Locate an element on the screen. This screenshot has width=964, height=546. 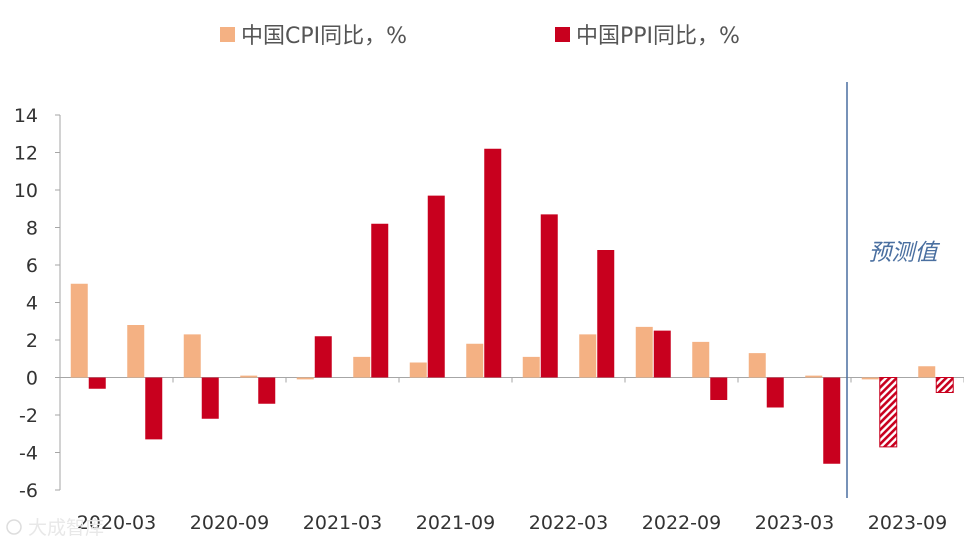
forecast-annotation: 预测值 is located at coordinates (905, 253).